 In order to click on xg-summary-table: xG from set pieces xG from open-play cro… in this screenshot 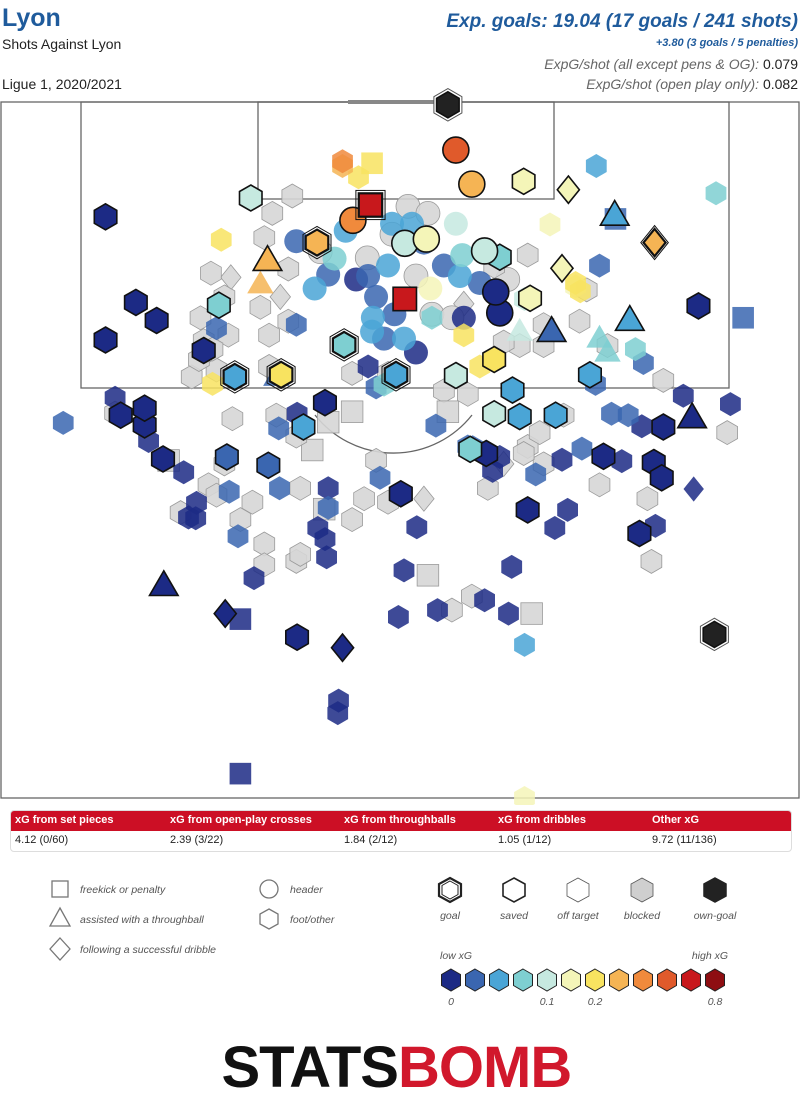, I will do `click(401, 831)`.